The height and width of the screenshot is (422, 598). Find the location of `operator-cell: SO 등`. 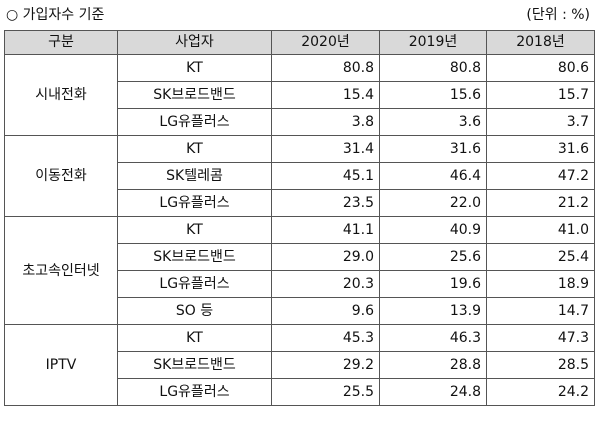

operator-cell: SO 등 is located at coordinates (194, 311).